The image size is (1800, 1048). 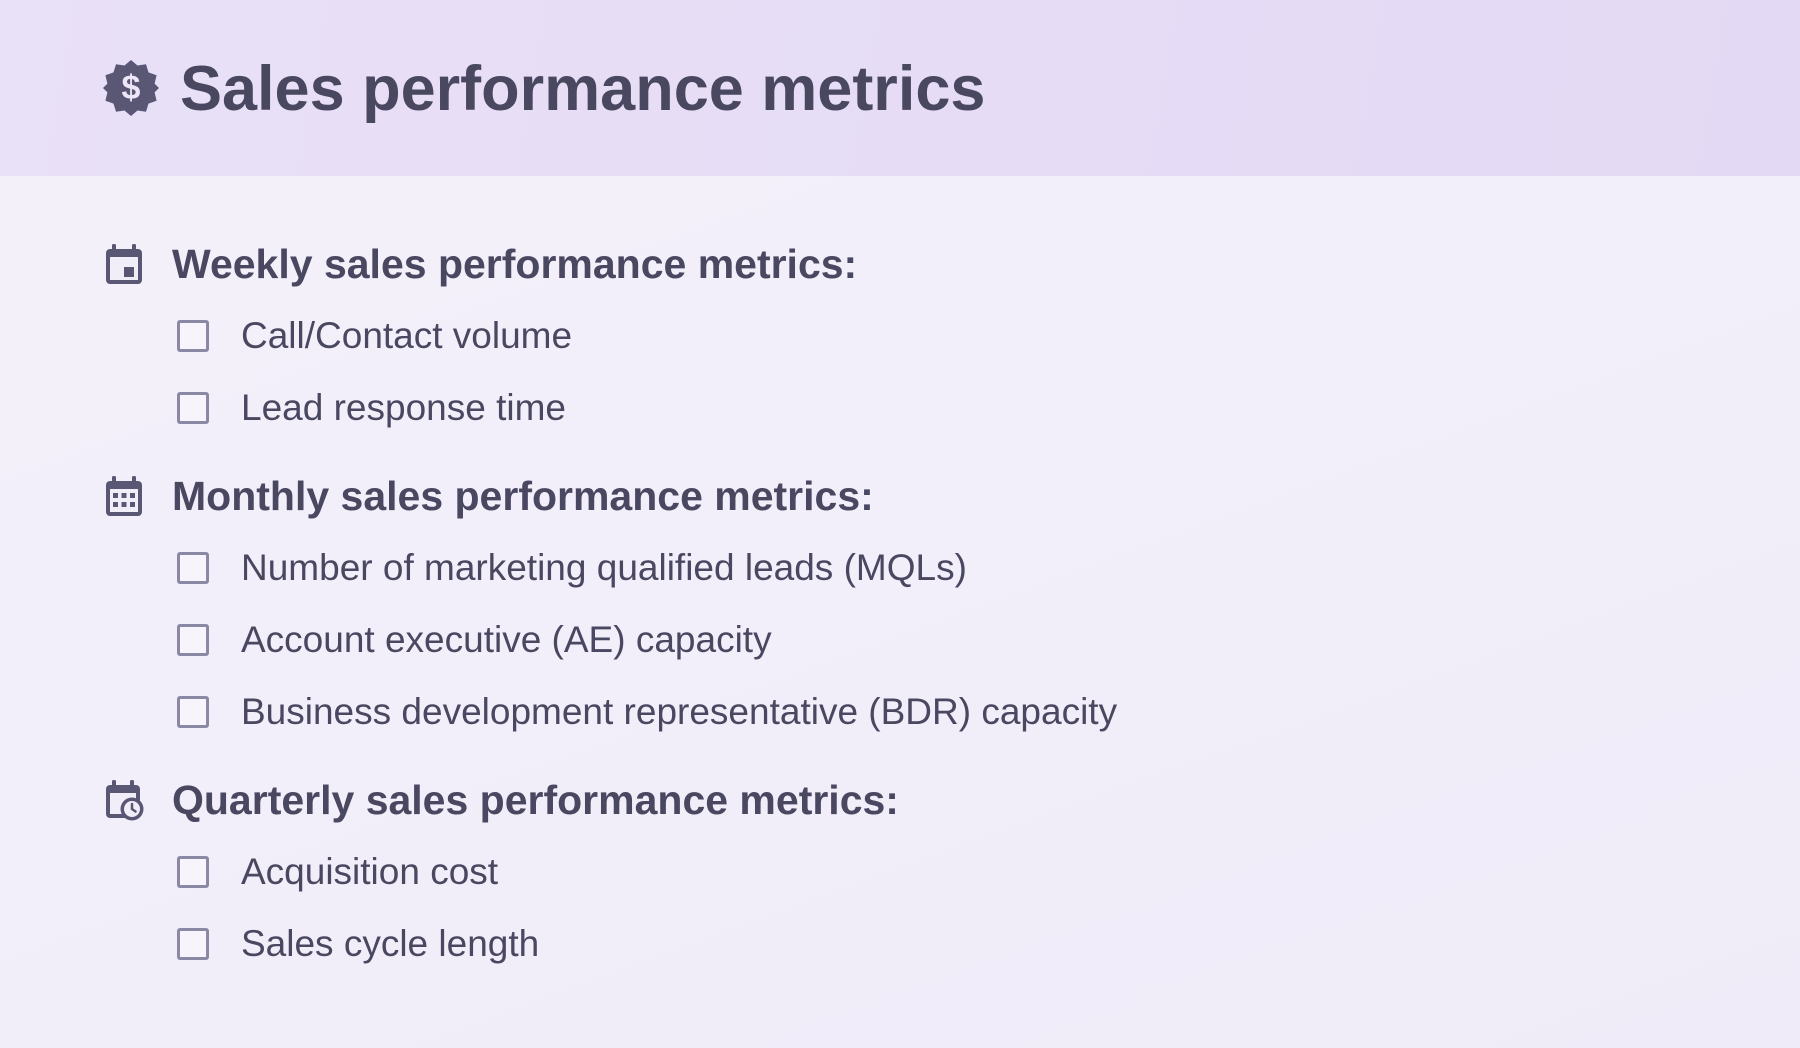 I want to click on page-title: Sales performance metrics, so click(x=583, y=89).